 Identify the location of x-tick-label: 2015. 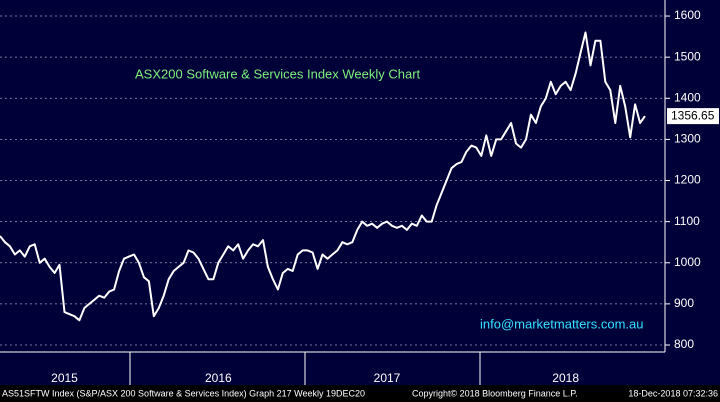
(64, 378).